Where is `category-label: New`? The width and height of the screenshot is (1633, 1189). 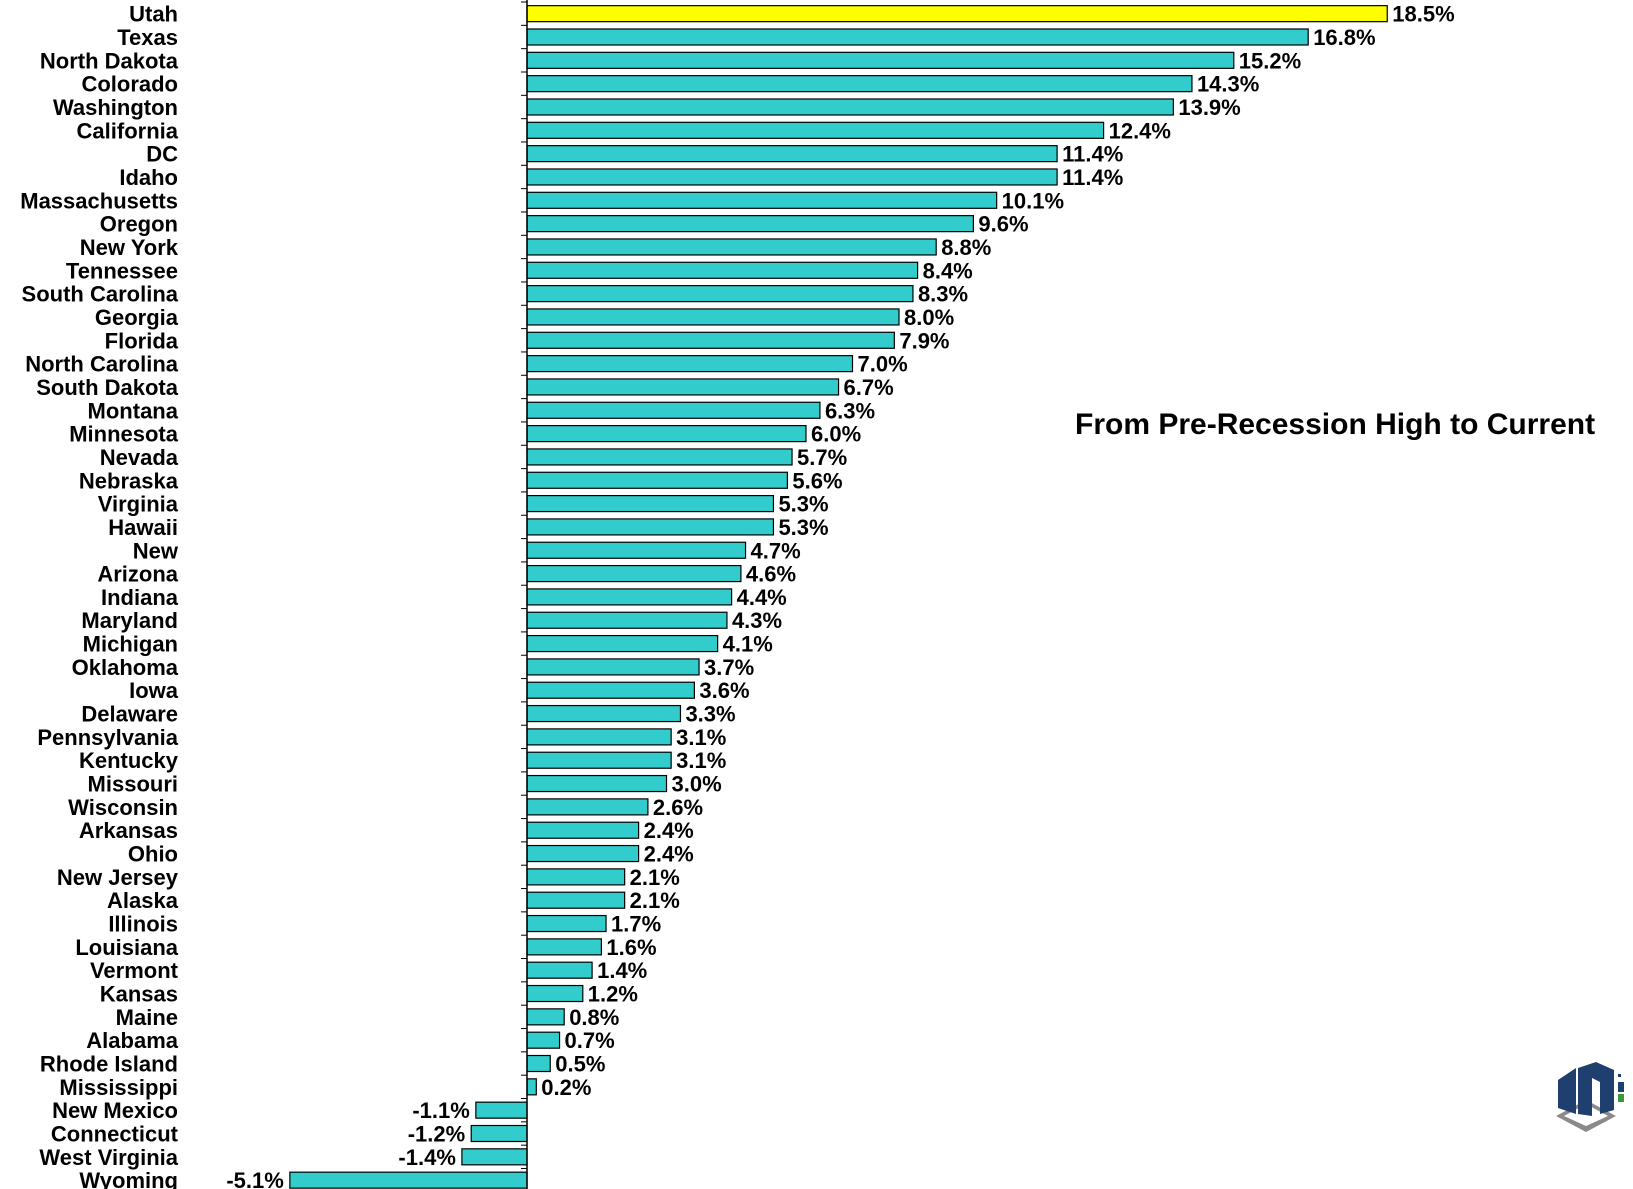
category-label: New is located at coordinates (156, 550).